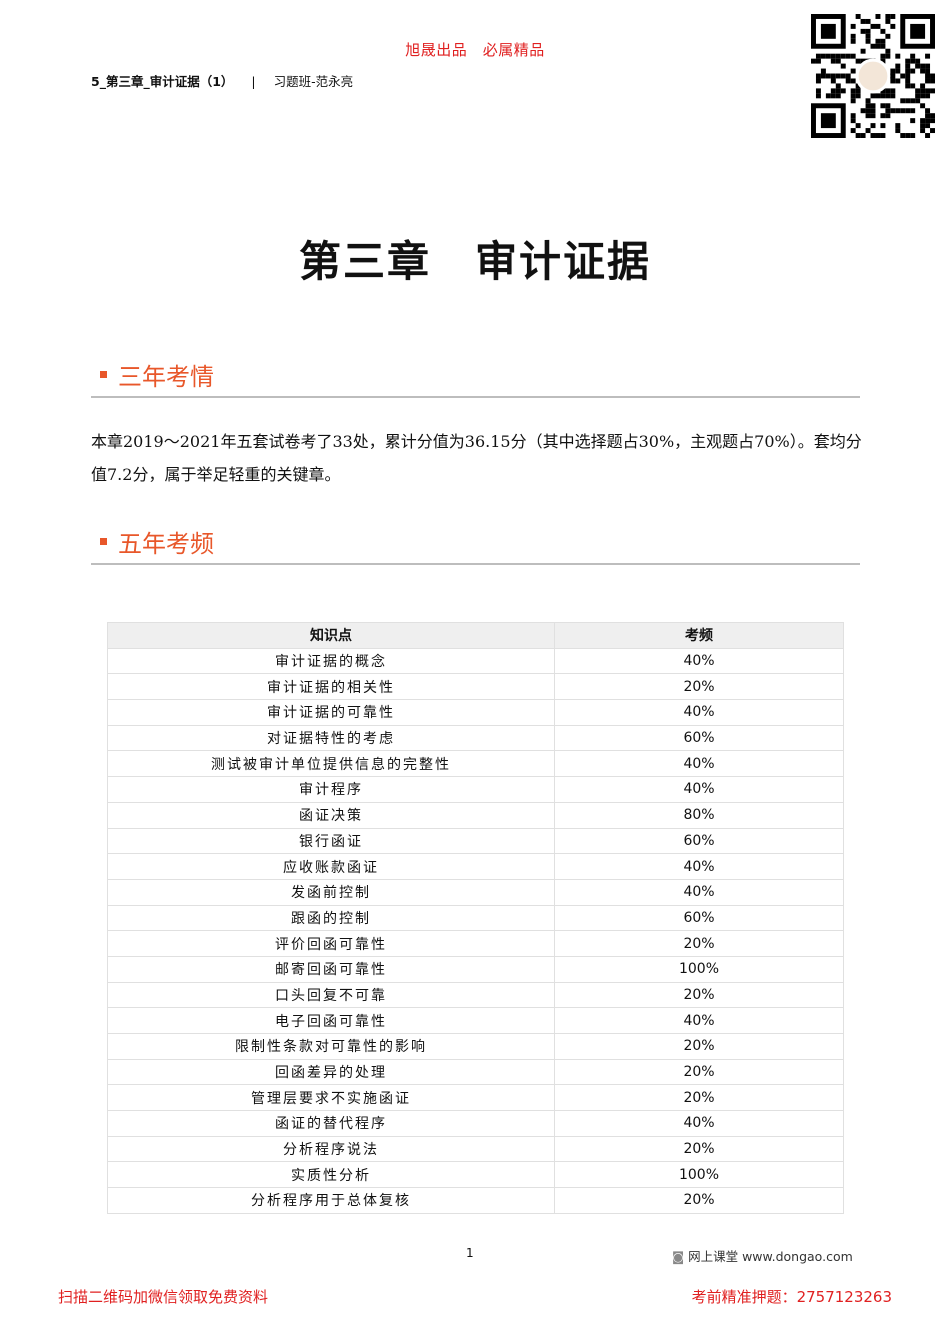  What do you see at coordinates (699, 815) in the screenshot?
I see `frequency: 80%` at bounding box center [699, 815].